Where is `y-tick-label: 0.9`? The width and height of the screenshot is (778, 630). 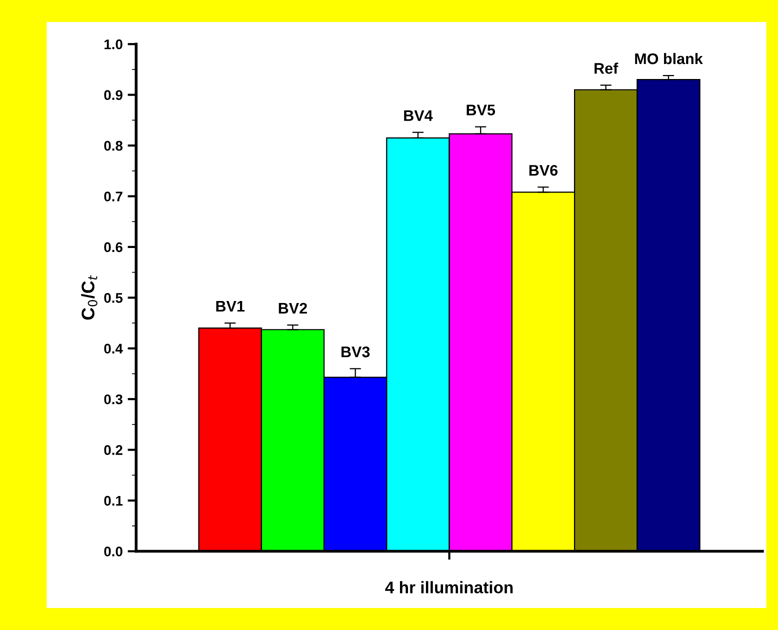
y-tick-label: 0.9 is located at coordinates (113, 95).